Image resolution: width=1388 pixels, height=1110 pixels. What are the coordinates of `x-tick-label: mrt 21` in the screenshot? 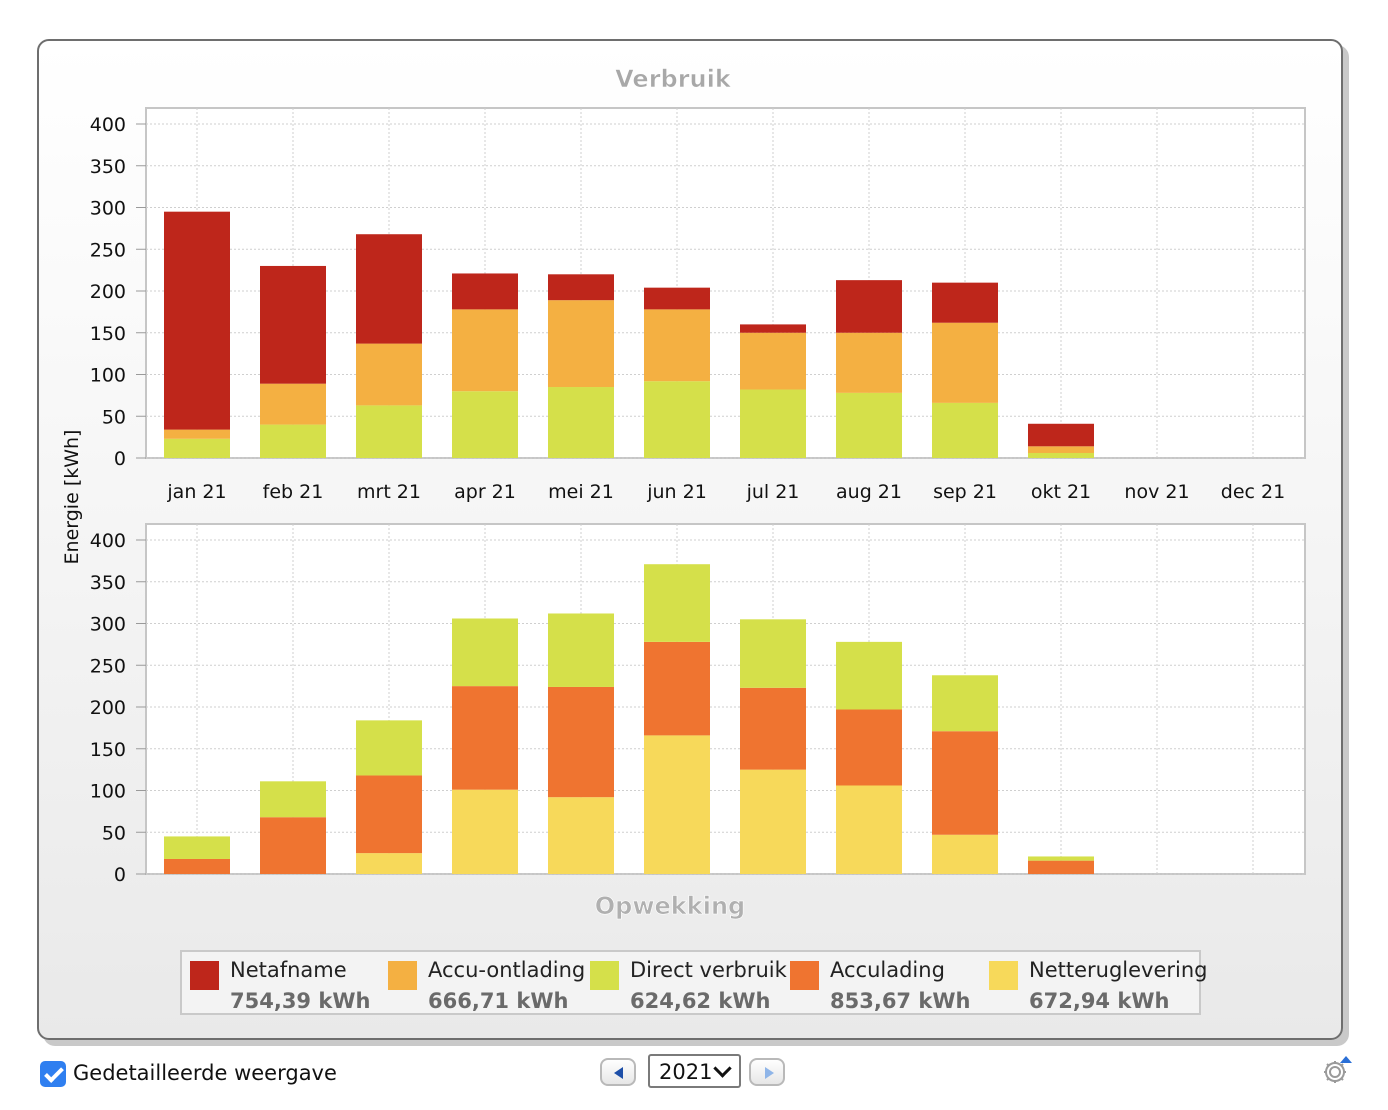 It's located at (389, 492).